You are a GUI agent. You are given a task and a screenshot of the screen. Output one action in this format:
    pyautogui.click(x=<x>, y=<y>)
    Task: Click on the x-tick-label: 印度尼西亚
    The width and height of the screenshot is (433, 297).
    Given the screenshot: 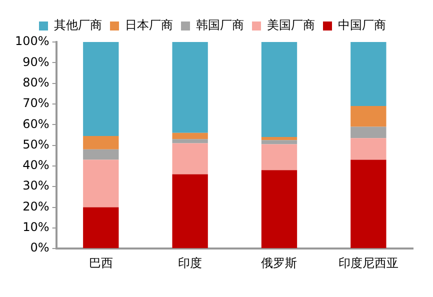 What is the action you would take?
    pyautogui.click(x=368, y=263)
    